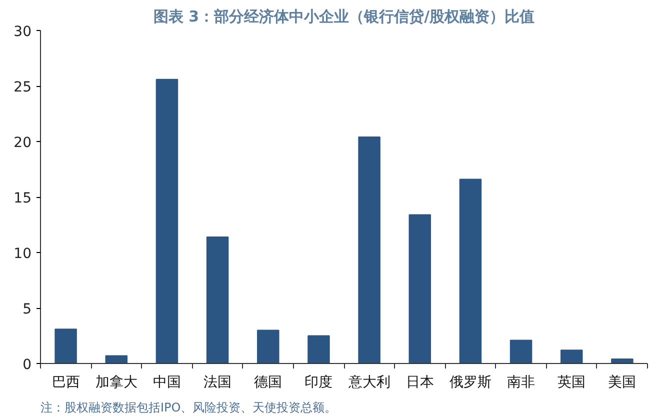 This screenshot has width=667, height=419. What do you see at coordinates (23, 143) in the screenshot?
I see `y-tick-label: 20` at bounding box center [23, 143].